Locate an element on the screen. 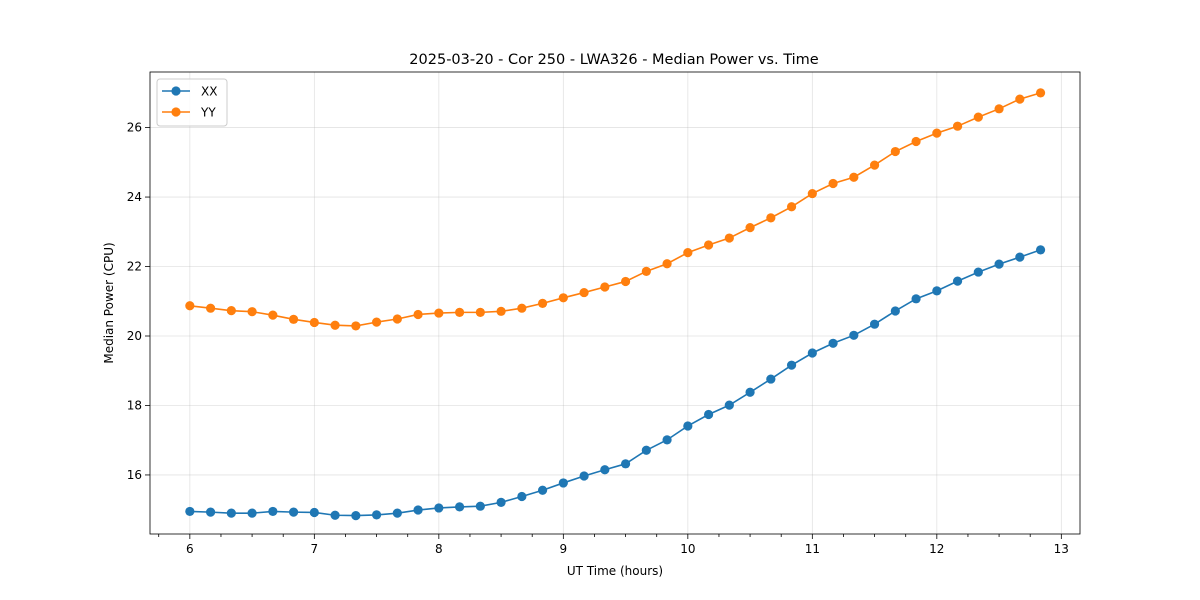 Image resolution: width=1200 pixels, height=600 pixels. y-tick-label: 16 is located at coordinates (134, 475).